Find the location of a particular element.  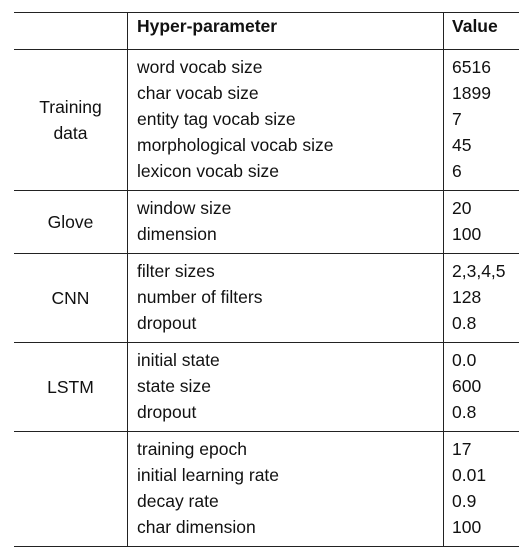

table-header: Hyper-parameter Value is located at coordinates (266, 31).